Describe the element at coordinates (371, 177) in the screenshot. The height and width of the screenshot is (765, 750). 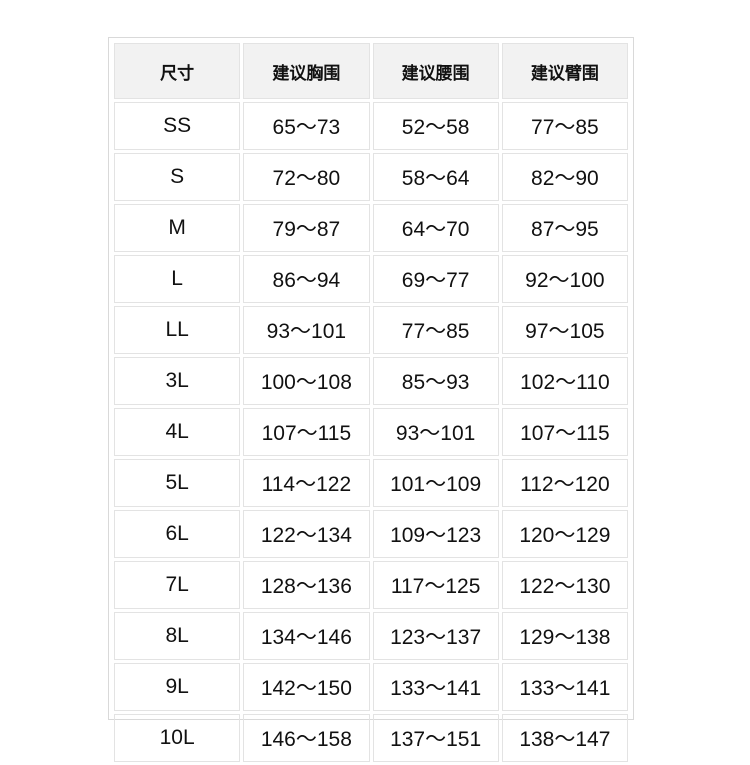
I see `table-row: S 72～80 58～64 82～90` at that location.